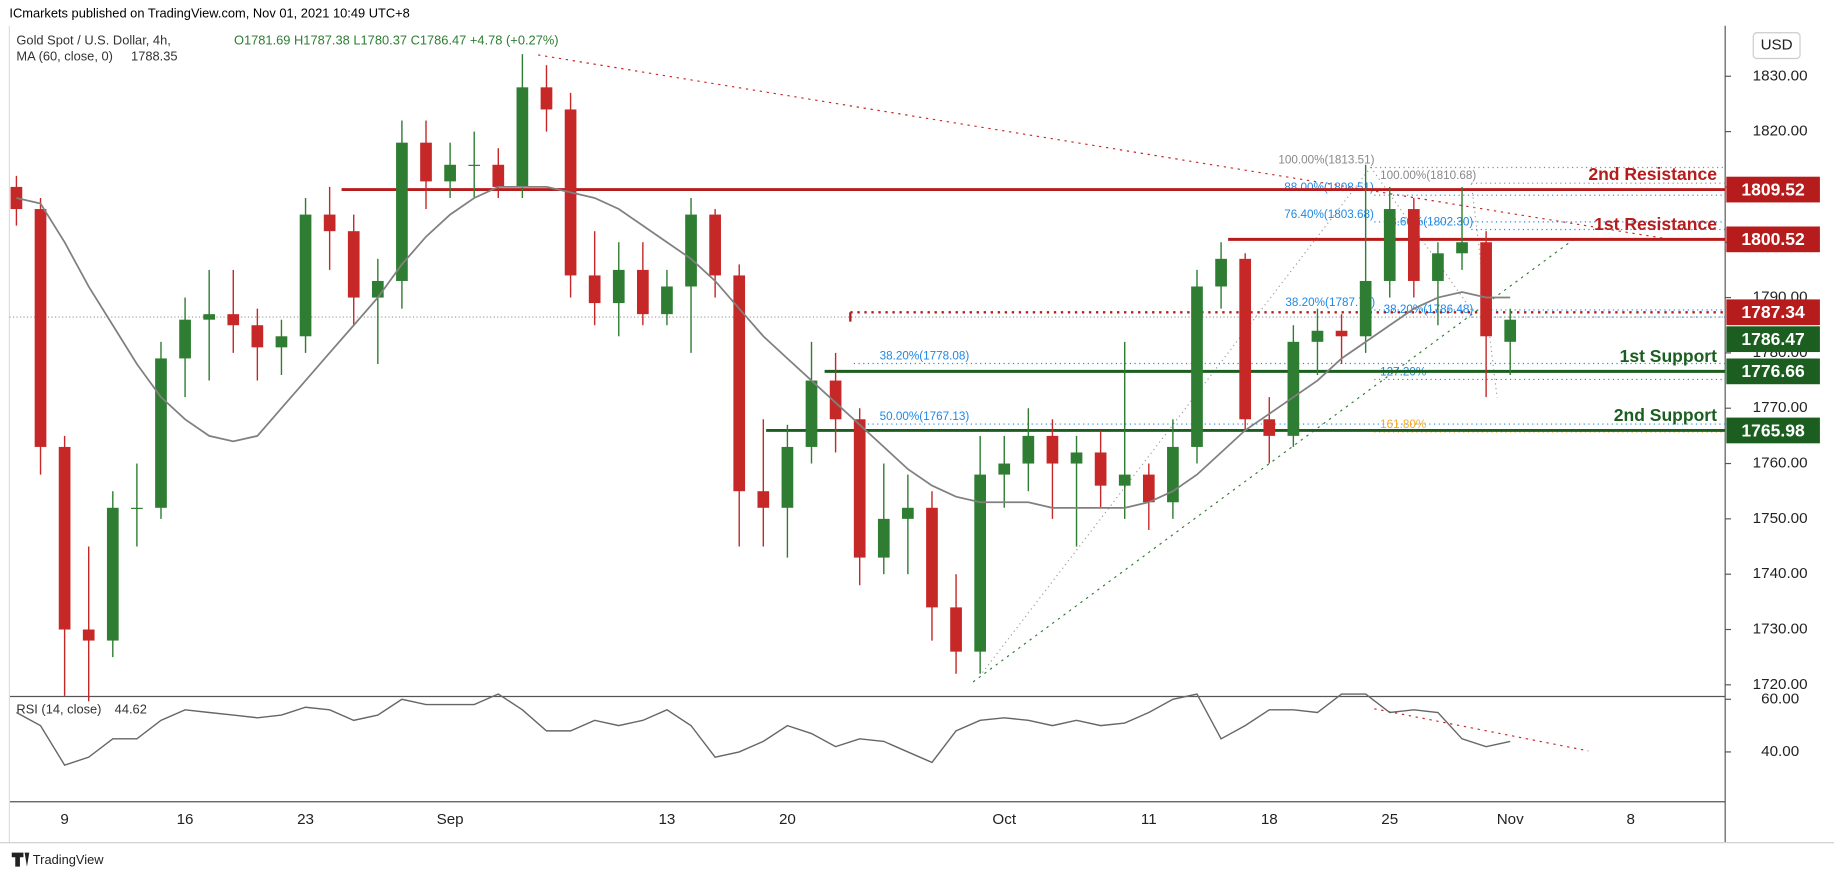  What do you see at coordinates (93, 39) in the screenshot?
I see `symbol: Gold Spot / U.S. Dollar, 4h,` at bounding box center [93, 39].